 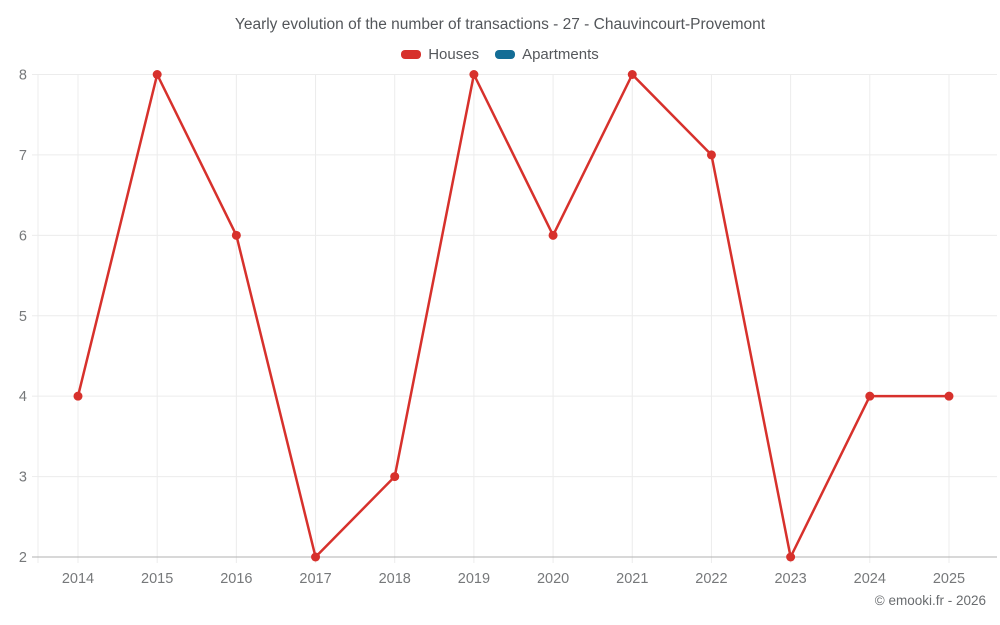 What do you see at coordinates (395, 477) in the screenshot?
I see `data-point-houses-2018` at bounding box center [395, 477].